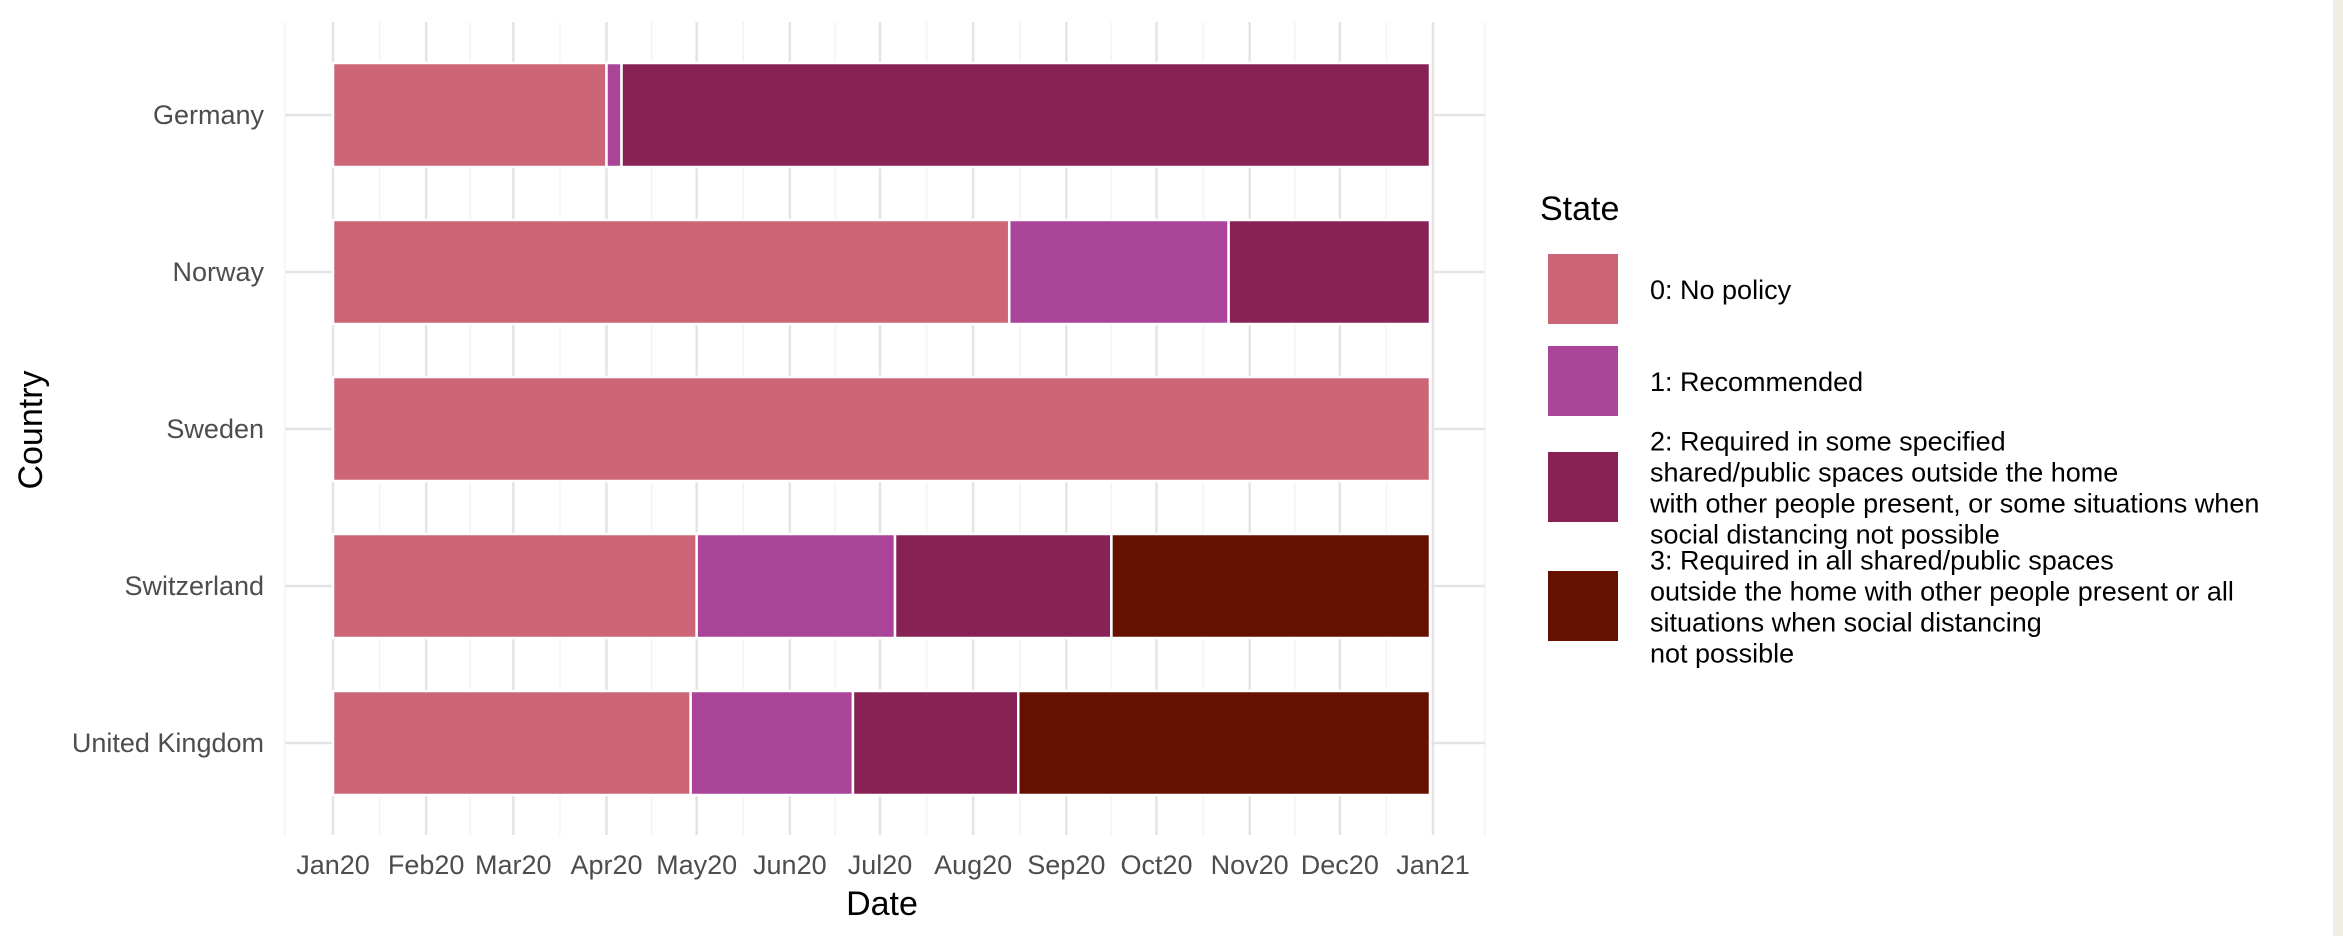 The width and height of the screenshot is (2343, 936). What do you see at coordinates (1882, 561) in the screenshot?
I see `legend-label-state-3-line-1: 3: Required in all shared/public spaces` at bounding box center [1882, 561].